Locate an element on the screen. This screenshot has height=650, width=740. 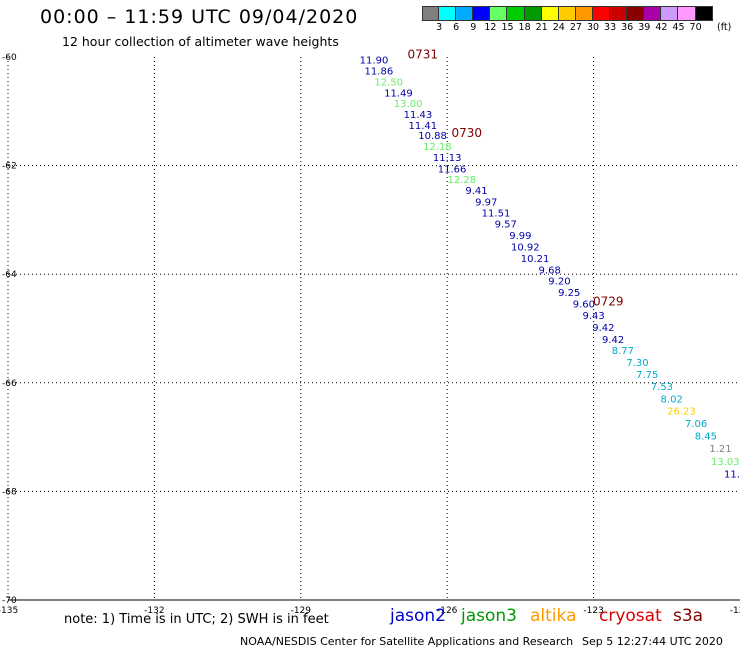
wave-height-label: 9.57 is located at coordinates (506, 225).